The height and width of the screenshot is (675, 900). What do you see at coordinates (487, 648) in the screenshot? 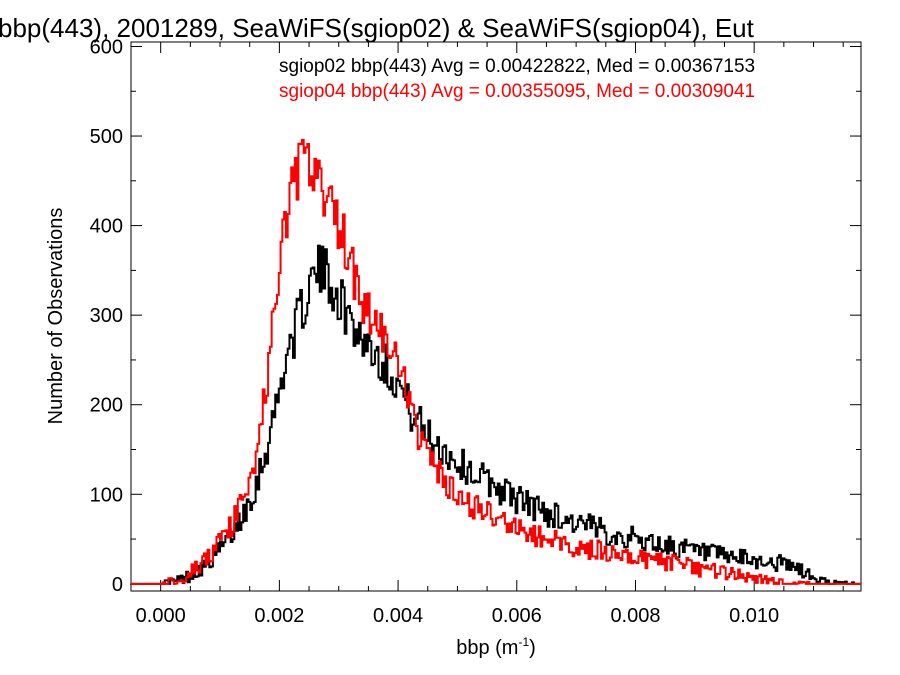
I see `x-axis-label-base: bbp (m` at bounding box center [487, 648].